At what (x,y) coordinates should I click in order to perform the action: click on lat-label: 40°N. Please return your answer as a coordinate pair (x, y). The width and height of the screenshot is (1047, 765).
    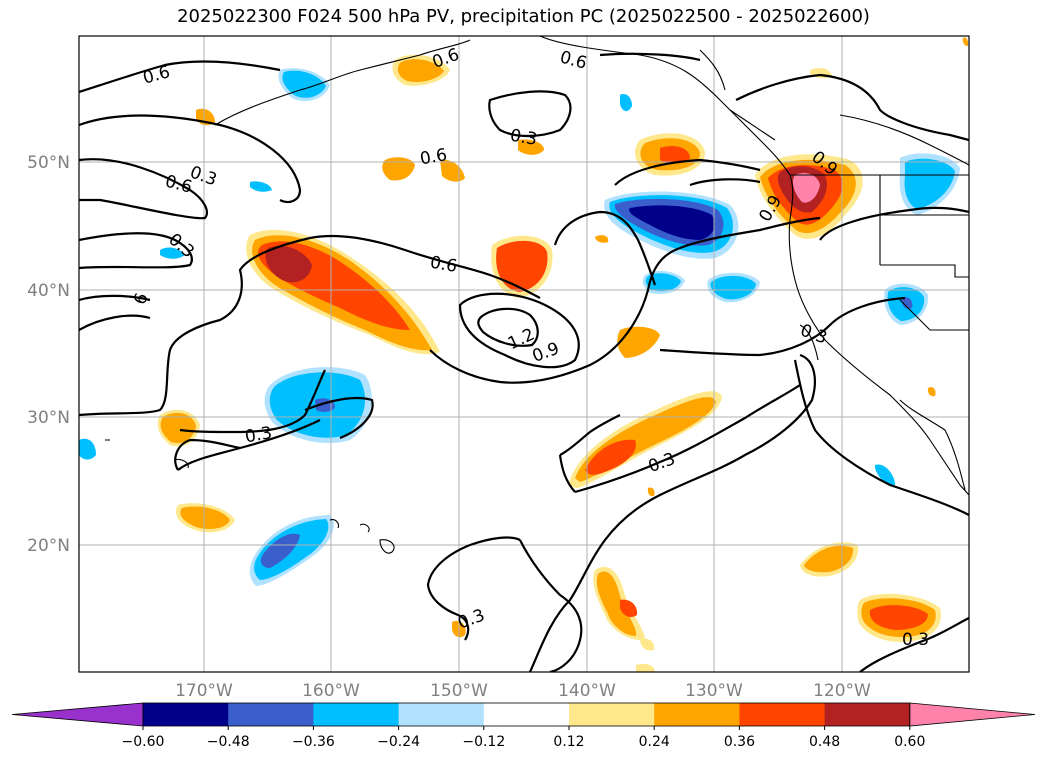
    Looking at the image, I should click on (48, 291).